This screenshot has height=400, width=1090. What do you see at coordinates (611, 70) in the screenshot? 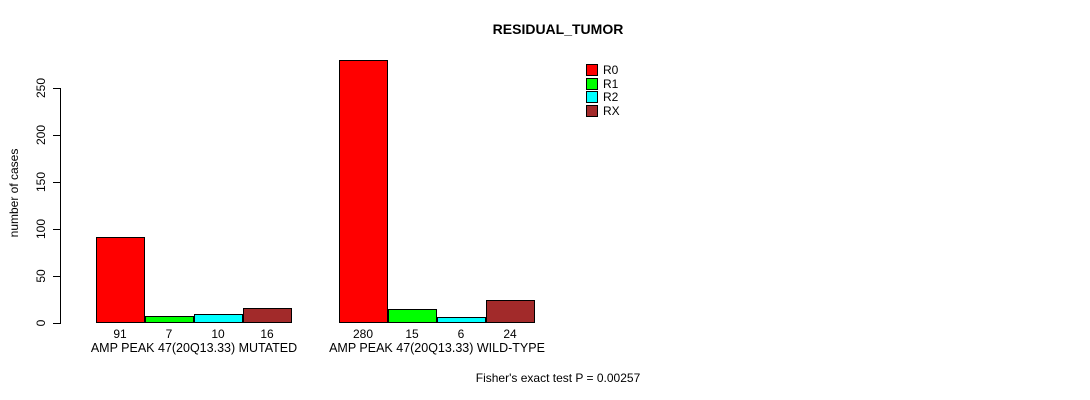
I see `legend-label: R0` at bounding box center [611, 70].